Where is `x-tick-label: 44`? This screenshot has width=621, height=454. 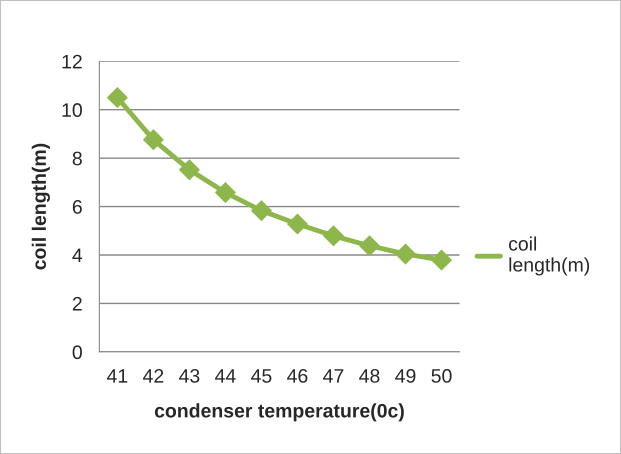
x-tick-label: 44 is located at coordinates (225, 376).